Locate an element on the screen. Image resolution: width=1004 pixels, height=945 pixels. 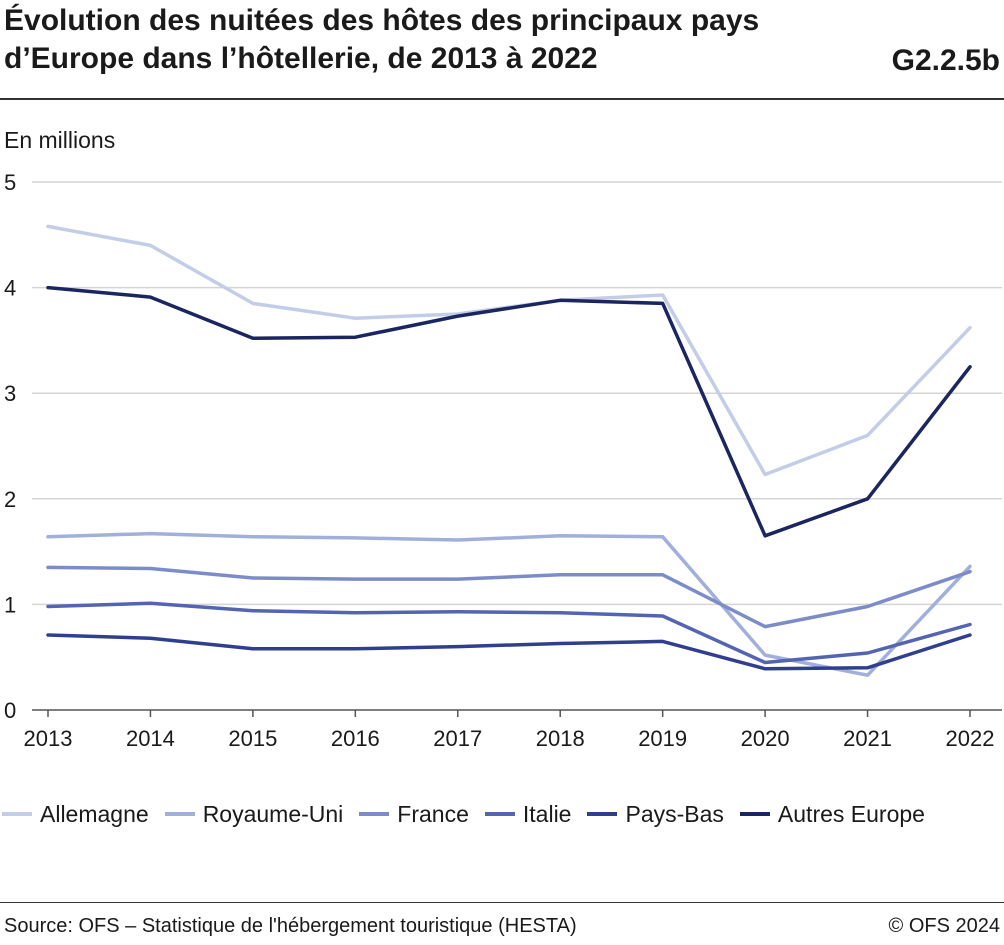
y-tick-label: 5 is located at coordinates (10, 182).